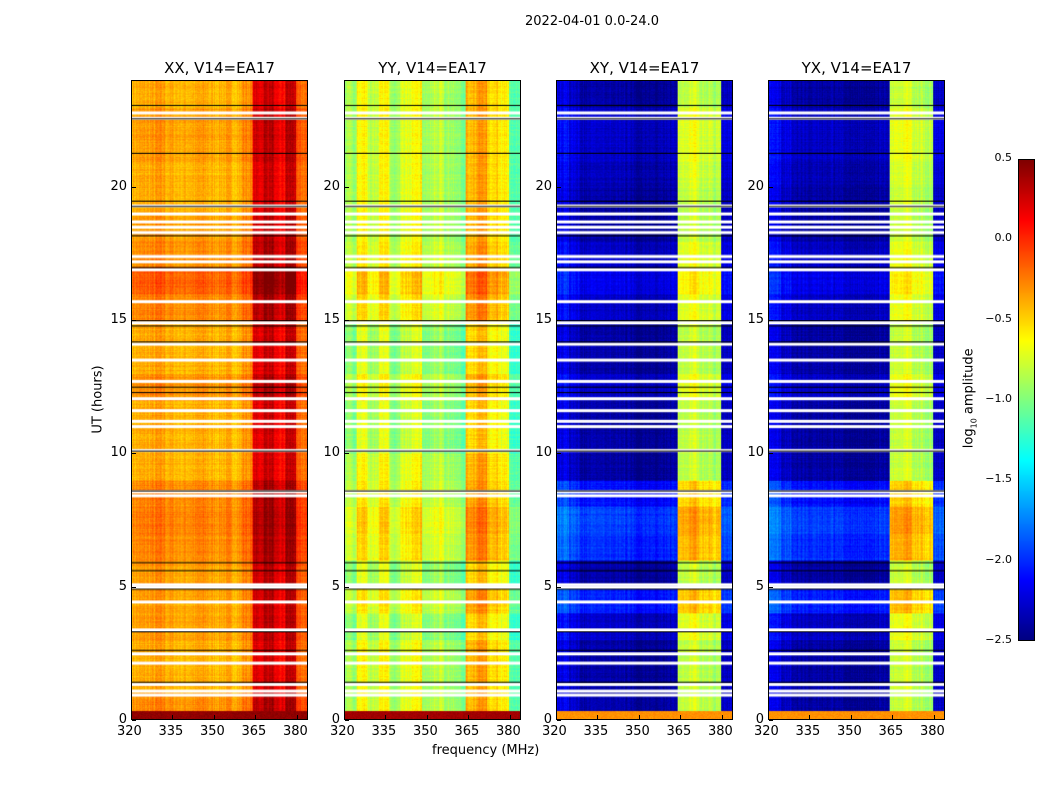 Image resolution: width=1050 pixels, height=800 pixels. Describe the element at coordinates (974, 423) in the screenshot. I see `colorbar-label-sub: 10` at that location.